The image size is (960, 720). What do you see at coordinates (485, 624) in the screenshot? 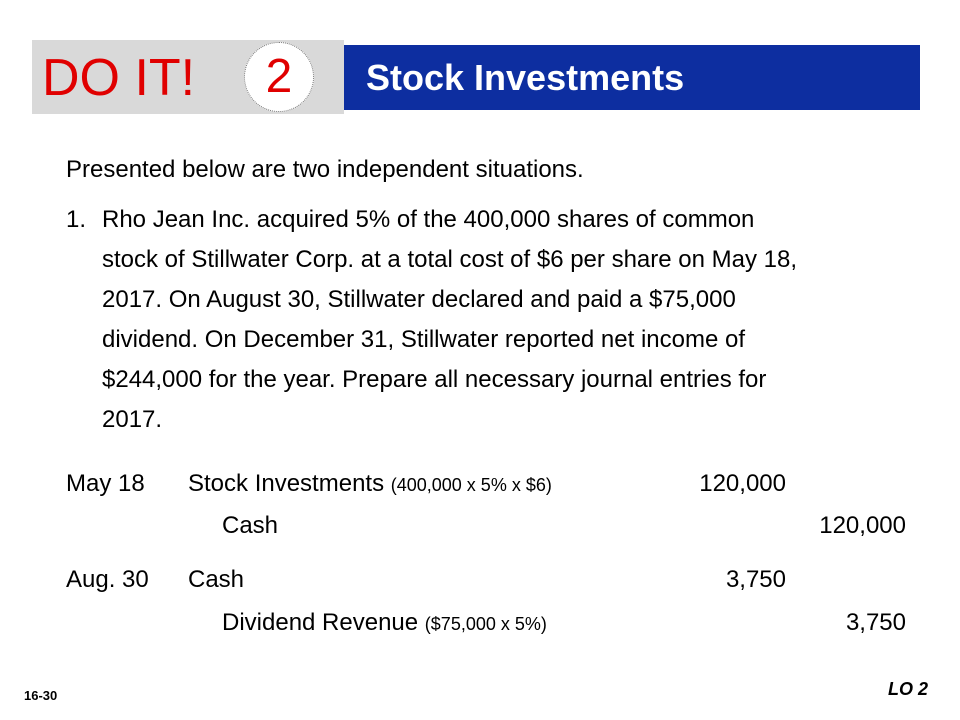
I see `credit-note: ($75,000 x 5%)` at bounding box center [485, 624].